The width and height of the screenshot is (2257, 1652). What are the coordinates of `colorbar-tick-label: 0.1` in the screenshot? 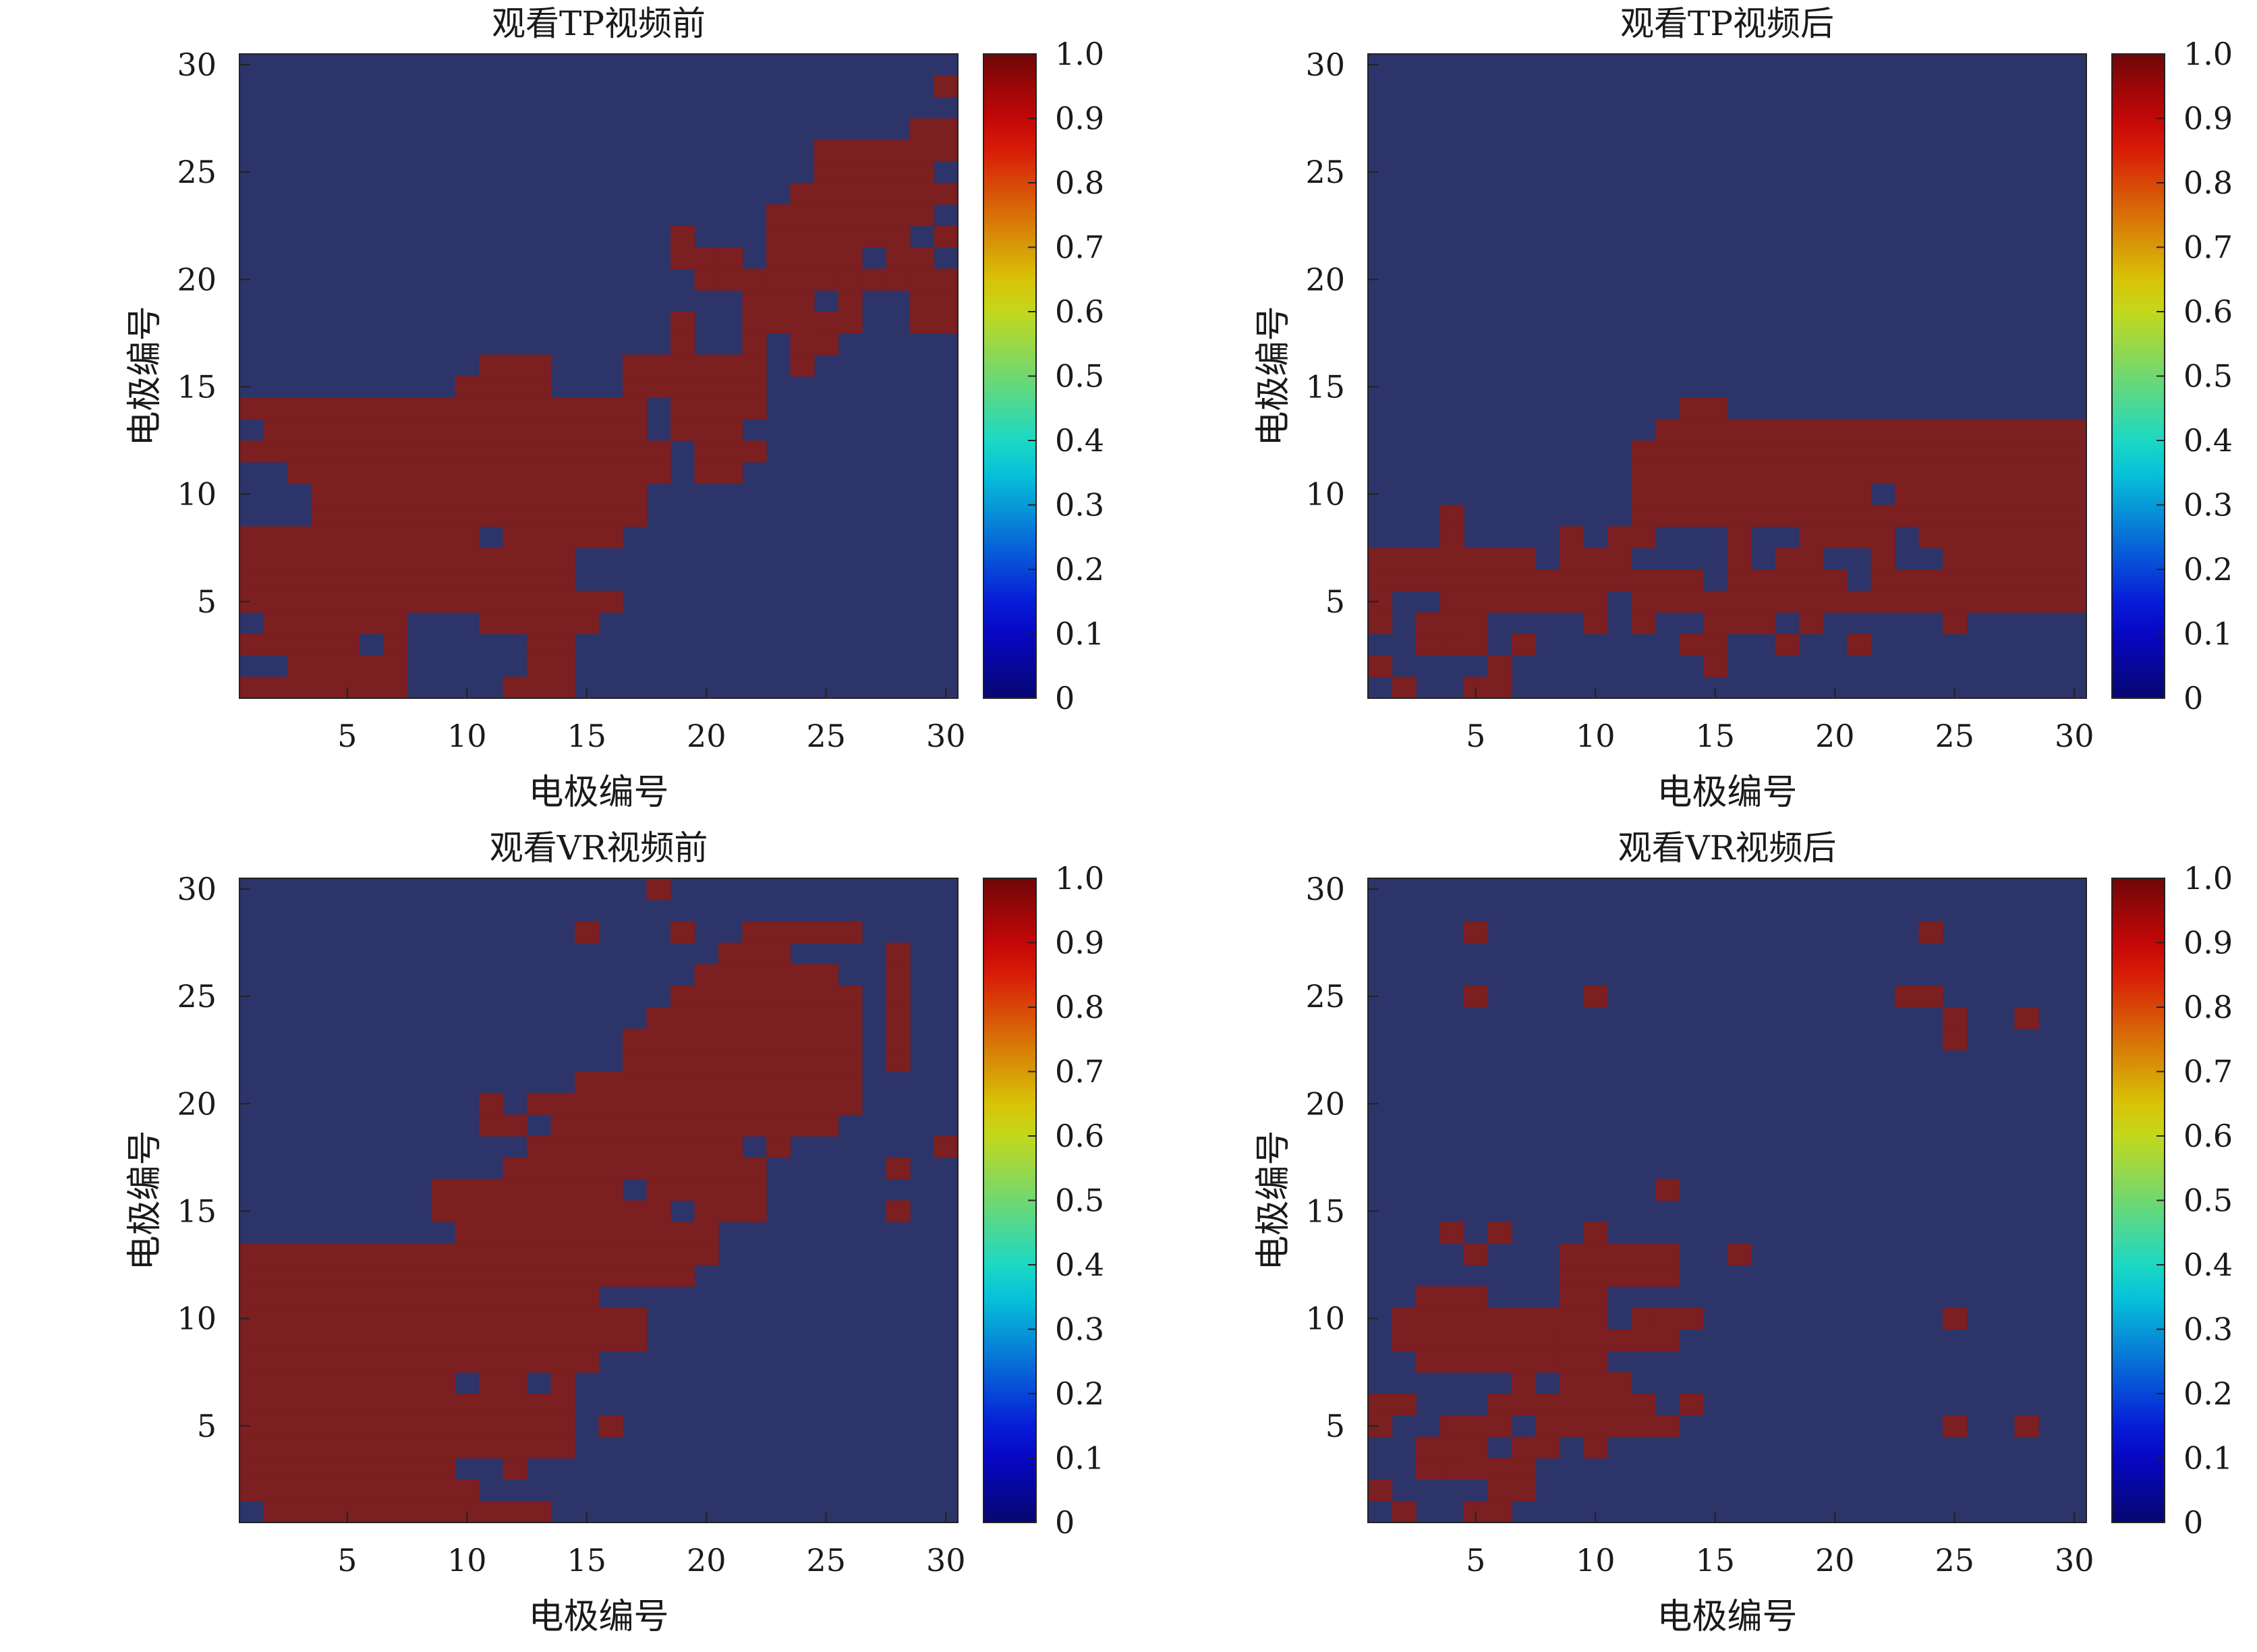 It's located at (2208, 634).